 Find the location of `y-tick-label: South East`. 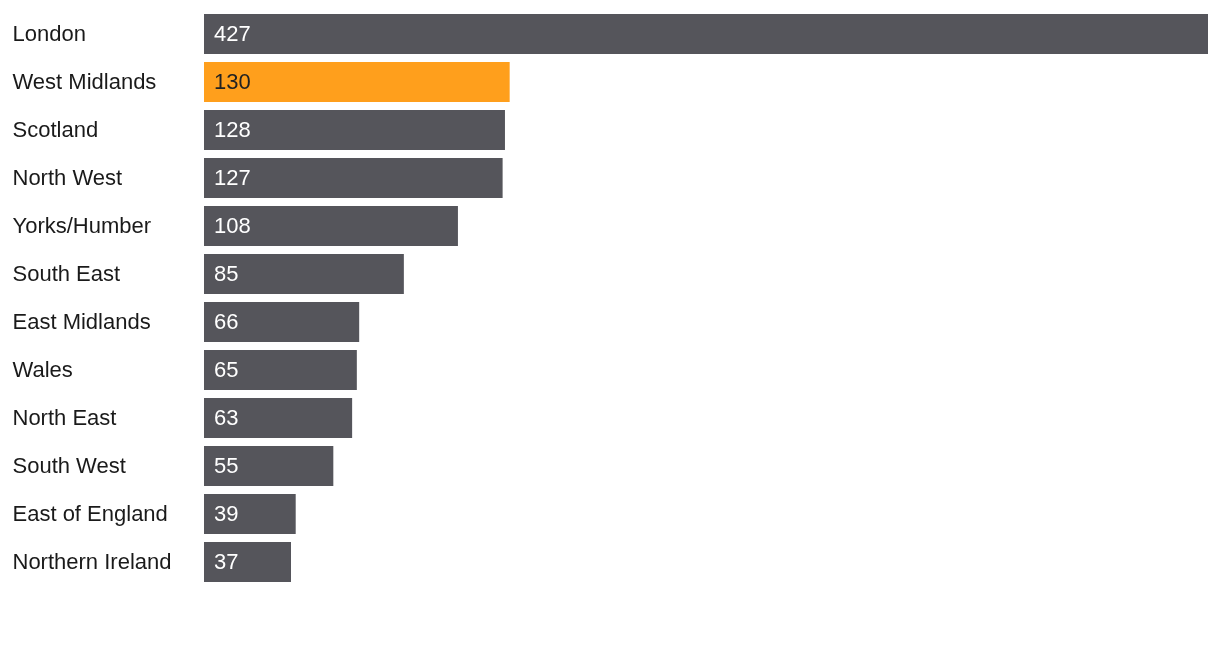

y-tick-label: South East is located at coordinates (66, 273).